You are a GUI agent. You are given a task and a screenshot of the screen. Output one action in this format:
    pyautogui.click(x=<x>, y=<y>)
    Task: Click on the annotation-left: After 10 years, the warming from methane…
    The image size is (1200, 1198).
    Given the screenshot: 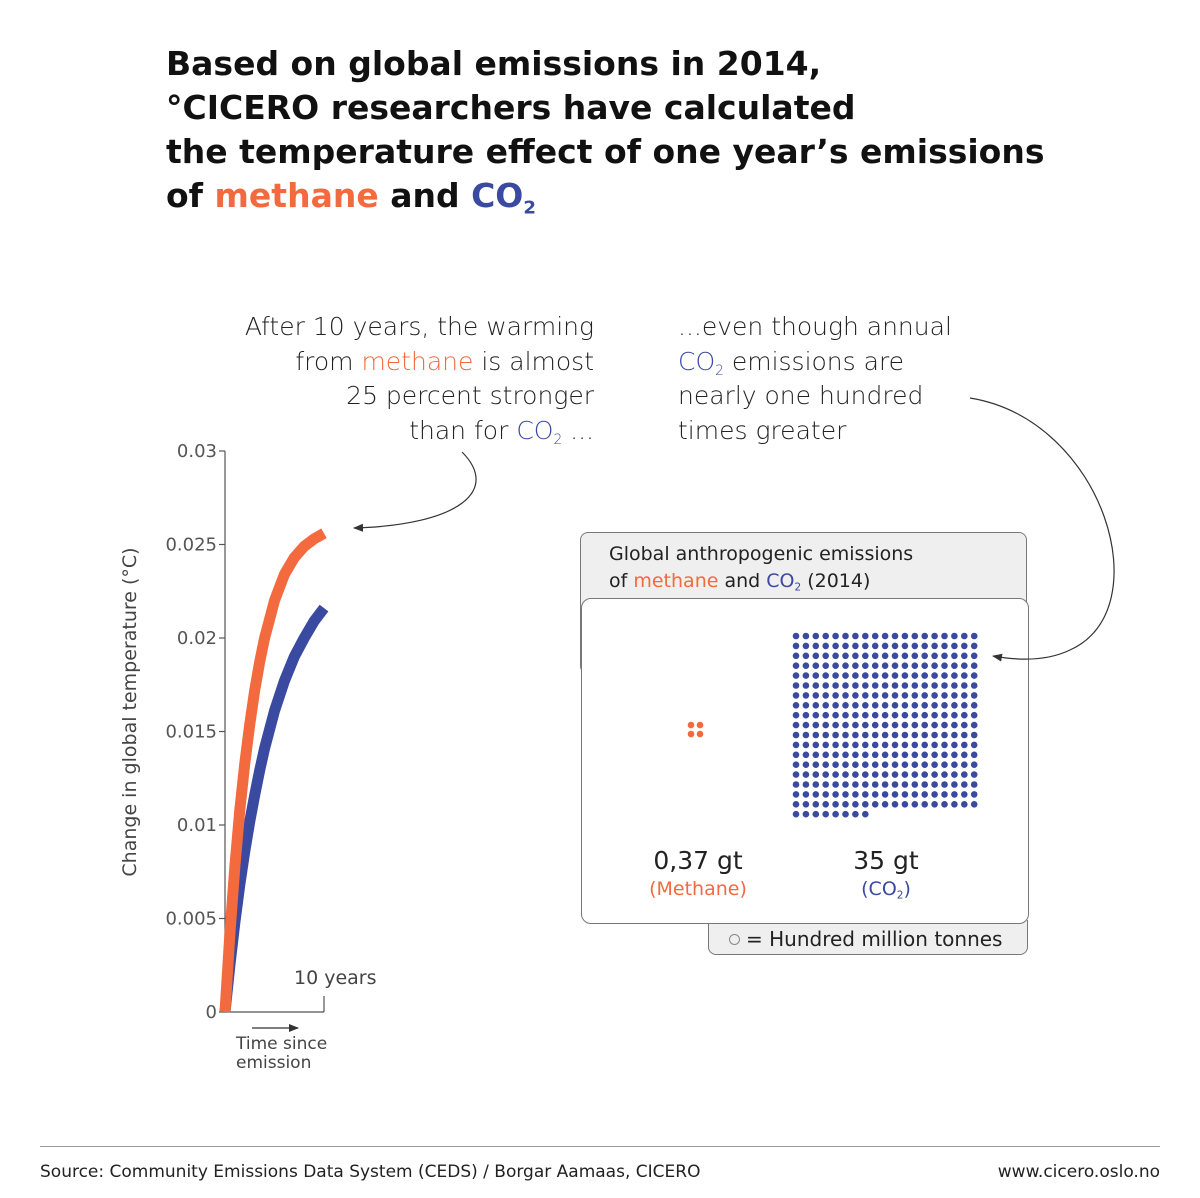 What is the action you would take?
    pyautogui.click(x=419, y=379)
    